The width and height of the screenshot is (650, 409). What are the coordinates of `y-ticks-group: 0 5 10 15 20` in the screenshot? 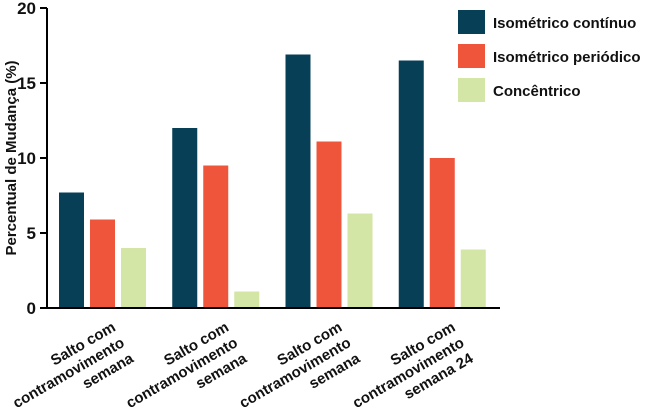 It's located at (32, 159).